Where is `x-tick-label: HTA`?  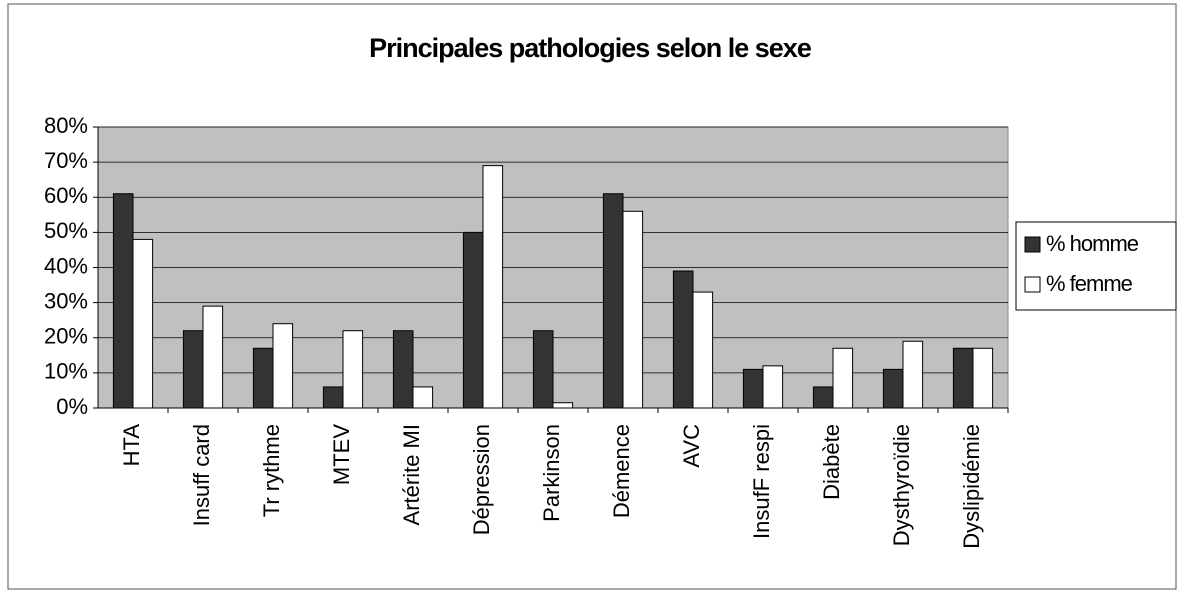
x-tick-label: HTA is located at coordinates (131, 445).